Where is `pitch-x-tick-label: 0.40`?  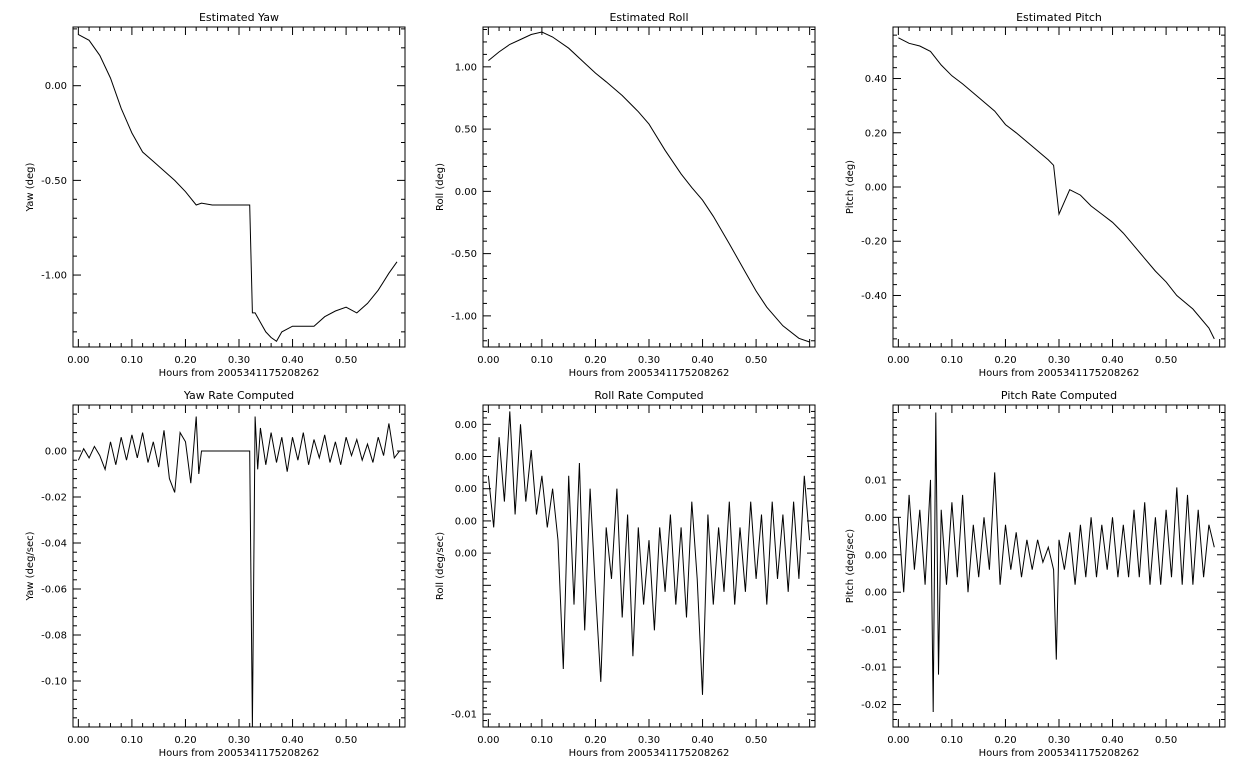 pitch-x-tick-label: 0.40 is located at coordinates (1112, 360).